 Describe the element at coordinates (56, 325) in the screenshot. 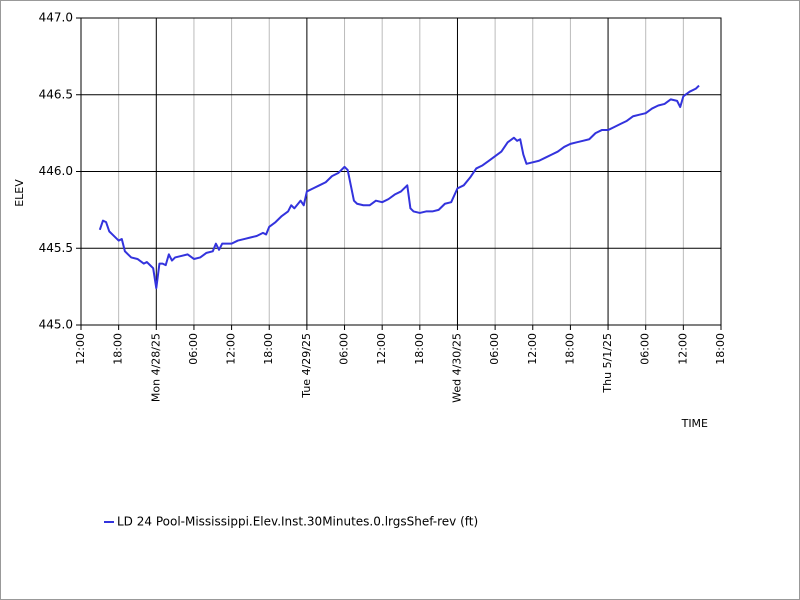

I see `y-tick-label: 445.0` at that location.